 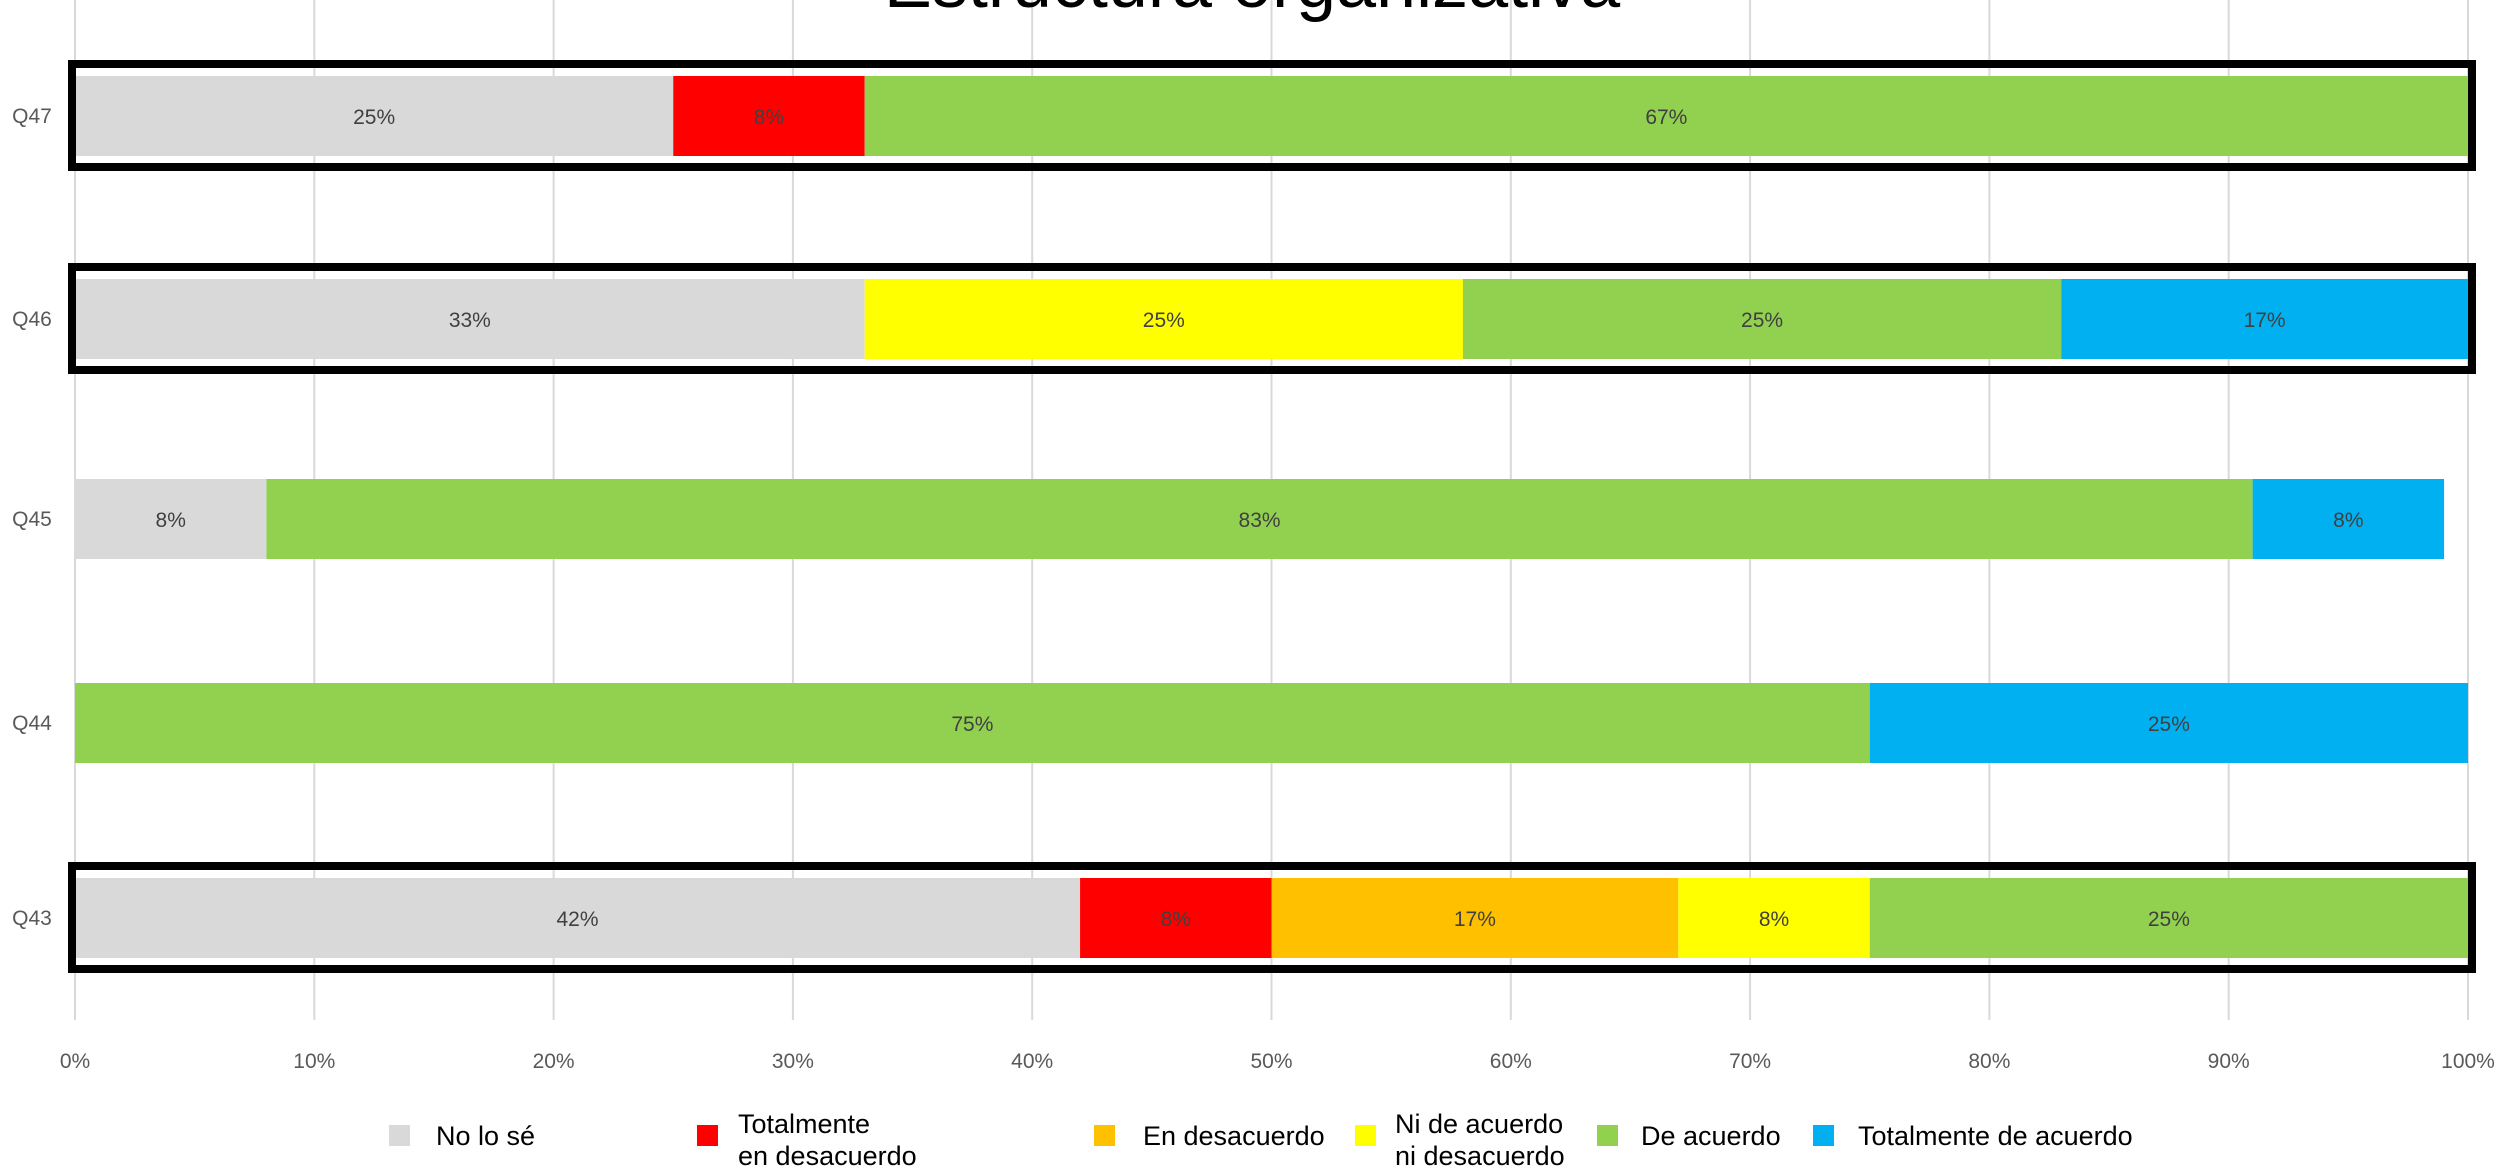 What do you see at coordinates (1480, 1156) in the screenshot?
I see `legend-label: ni desacuerdo` at bounding box center [1480, 1156].